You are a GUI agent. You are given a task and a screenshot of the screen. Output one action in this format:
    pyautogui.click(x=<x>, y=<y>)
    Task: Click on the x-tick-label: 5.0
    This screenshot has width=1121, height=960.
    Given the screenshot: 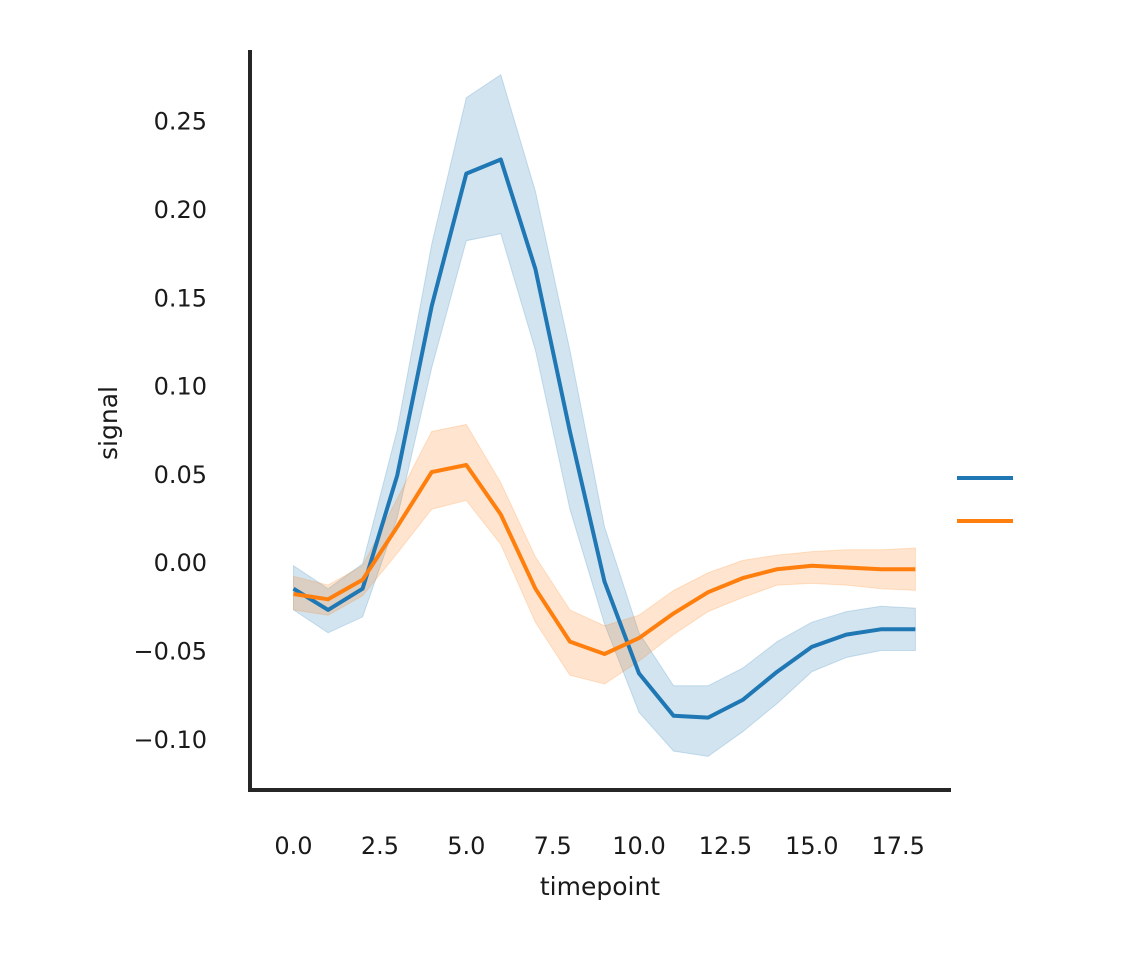 What is the action you would take?
    pyautogui.click(x=466, y=846)
    